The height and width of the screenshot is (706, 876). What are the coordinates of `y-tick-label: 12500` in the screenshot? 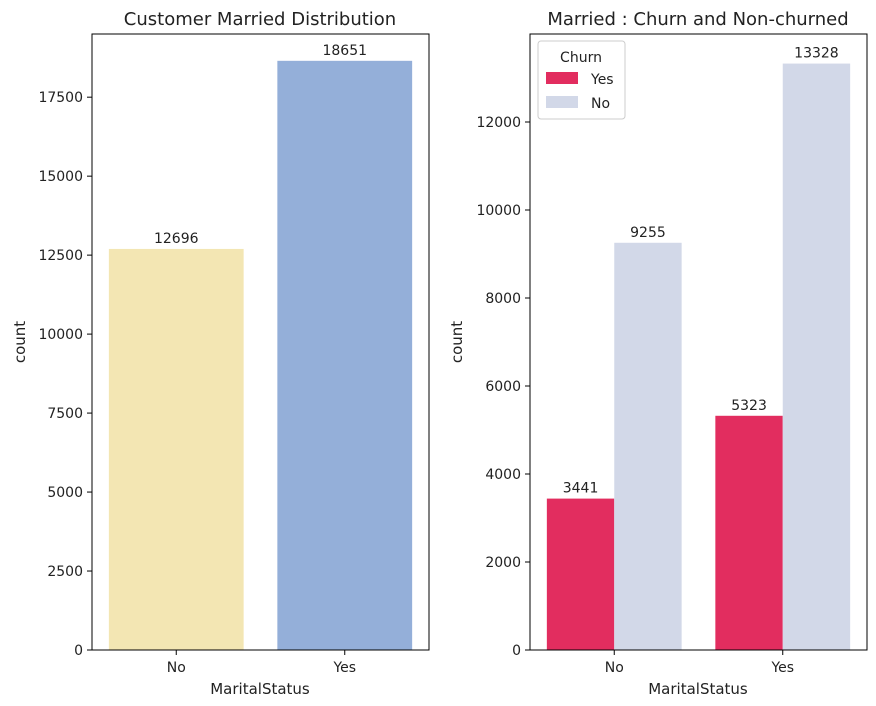 It's located at (60, 256).